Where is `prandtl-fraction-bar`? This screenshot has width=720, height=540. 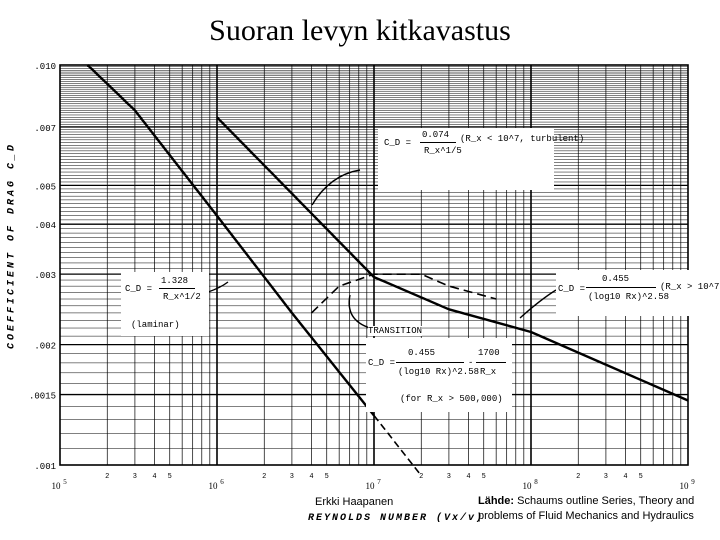
prandtl-fraction-bar is located at coordinates (621, 287).